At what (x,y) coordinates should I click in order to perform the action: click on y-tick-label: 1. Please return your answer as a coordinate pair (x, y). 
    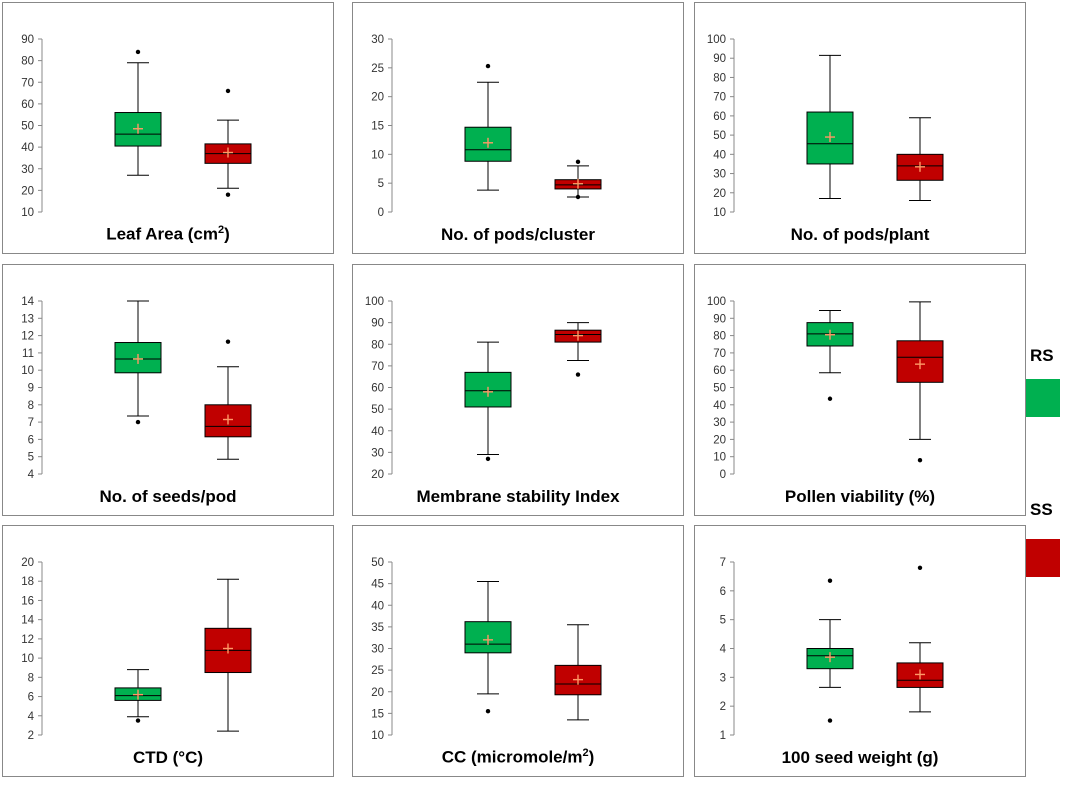
    Looking at the image, I should click on (723, 736).